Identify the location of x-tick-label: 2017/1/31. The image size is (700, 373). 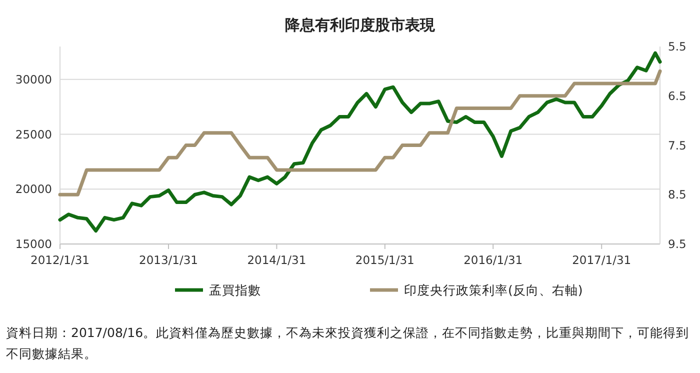
(602, 260).